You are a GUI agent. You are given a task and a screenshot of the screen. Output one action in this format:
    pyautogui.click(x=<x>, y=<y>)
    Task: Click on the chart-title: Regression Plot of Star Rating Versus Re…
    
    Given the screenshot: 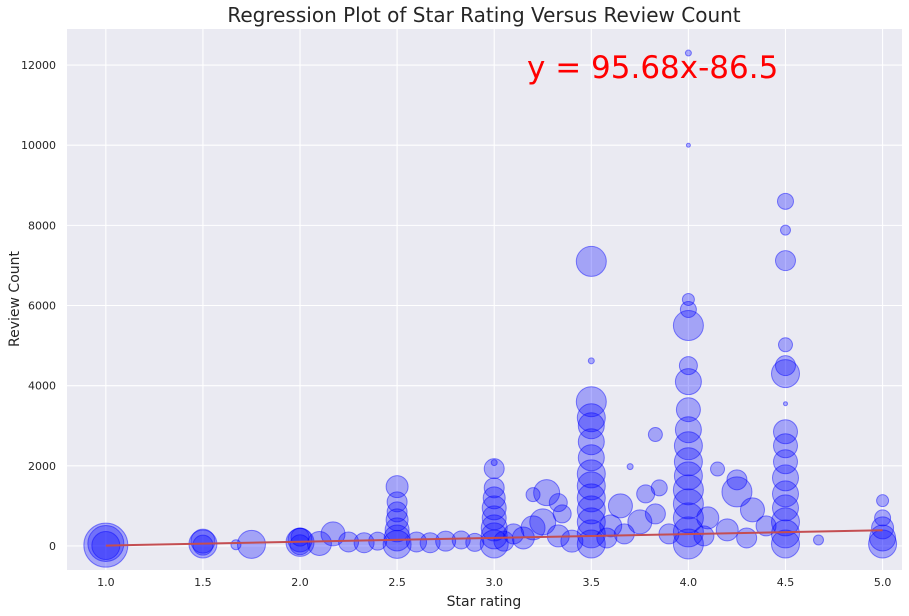 What is the action you would take?
    pyautogui.click(x=483, y=15)
    